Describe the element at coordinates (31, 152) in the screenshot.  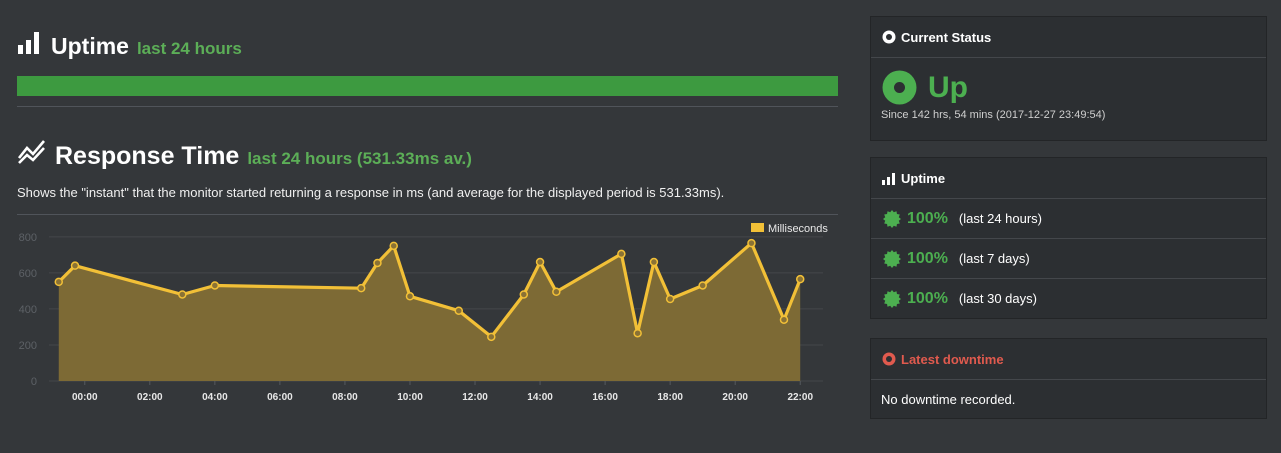
I see `line-chart-icon` at that location.